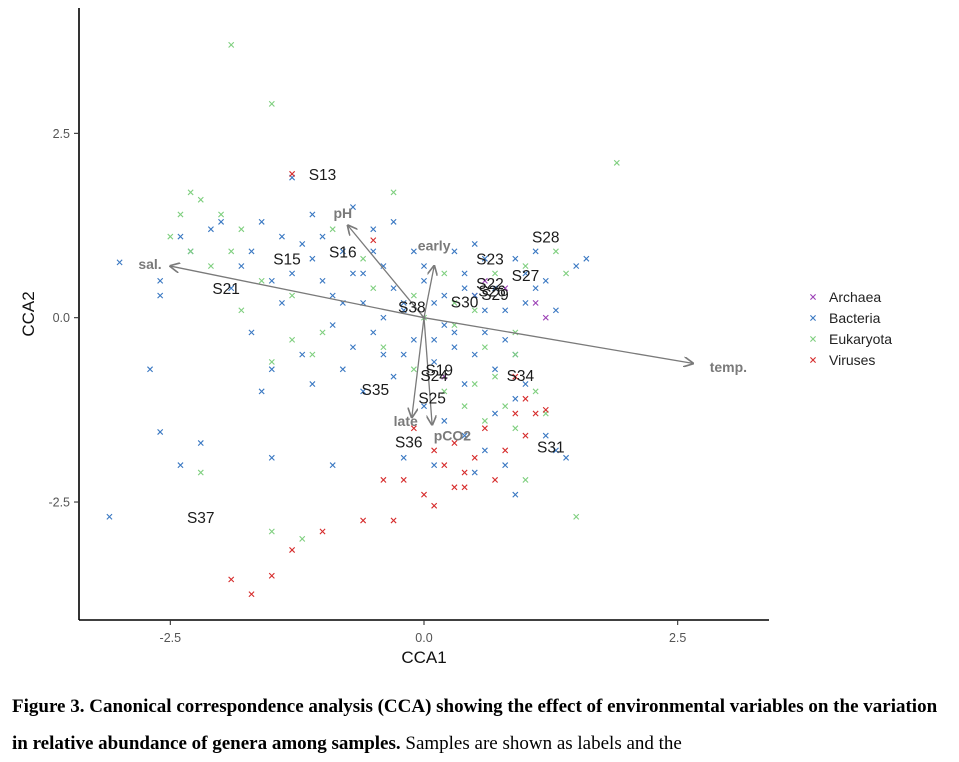  Describe the element at coordinates (439, 370) in the screenshot. I see `sample-label-s19: S19` at that location.